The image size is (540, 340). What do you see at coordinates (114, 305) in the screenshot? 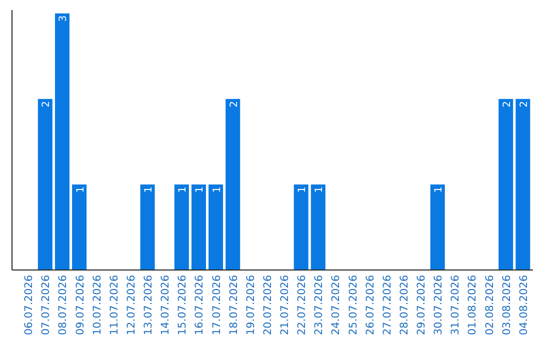
I see `x-tick-label: 11.07.2026` at bounding box center [114, 305].